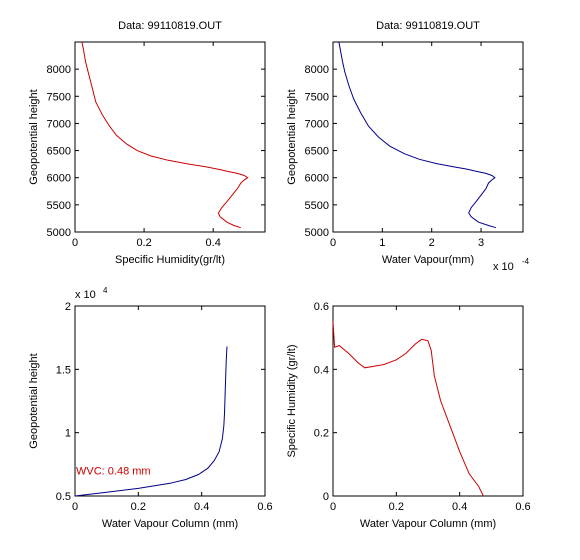  Describe the element at coordinates (63, 370) in the screenshot. I see `y-tick-label: 1.5` at that location.